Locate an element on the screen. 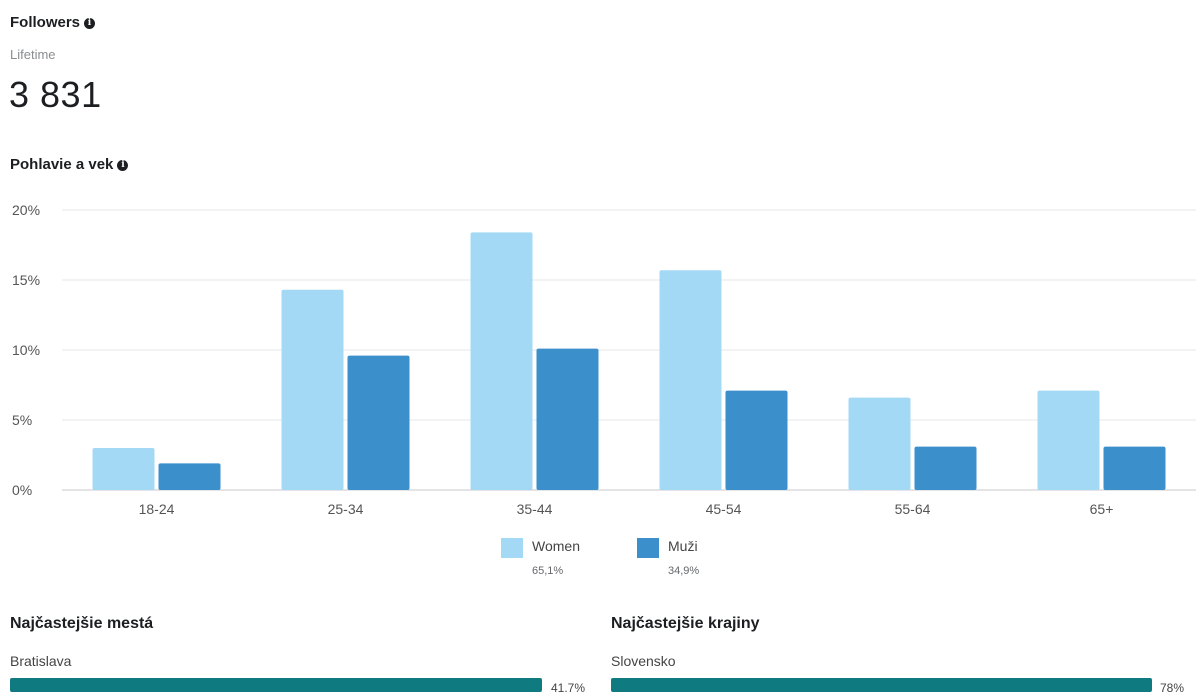  top-city-pct: 41.7% is located at coordinates (568, 688).